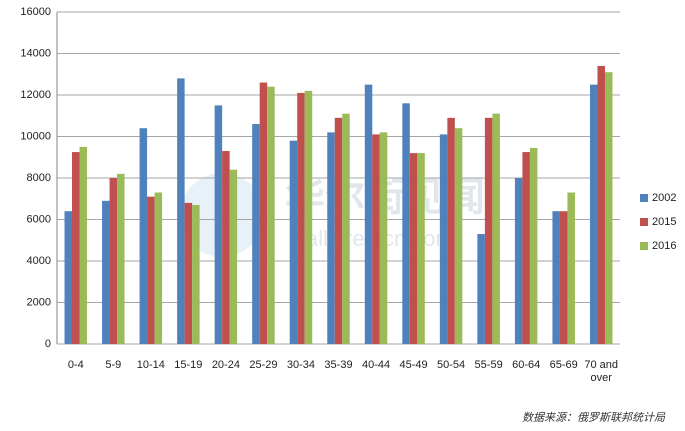  What do you see at coordinates (35, 53) in the screenshot?
I see `y-tick-label: 14000` at bounding box center [35, 53].